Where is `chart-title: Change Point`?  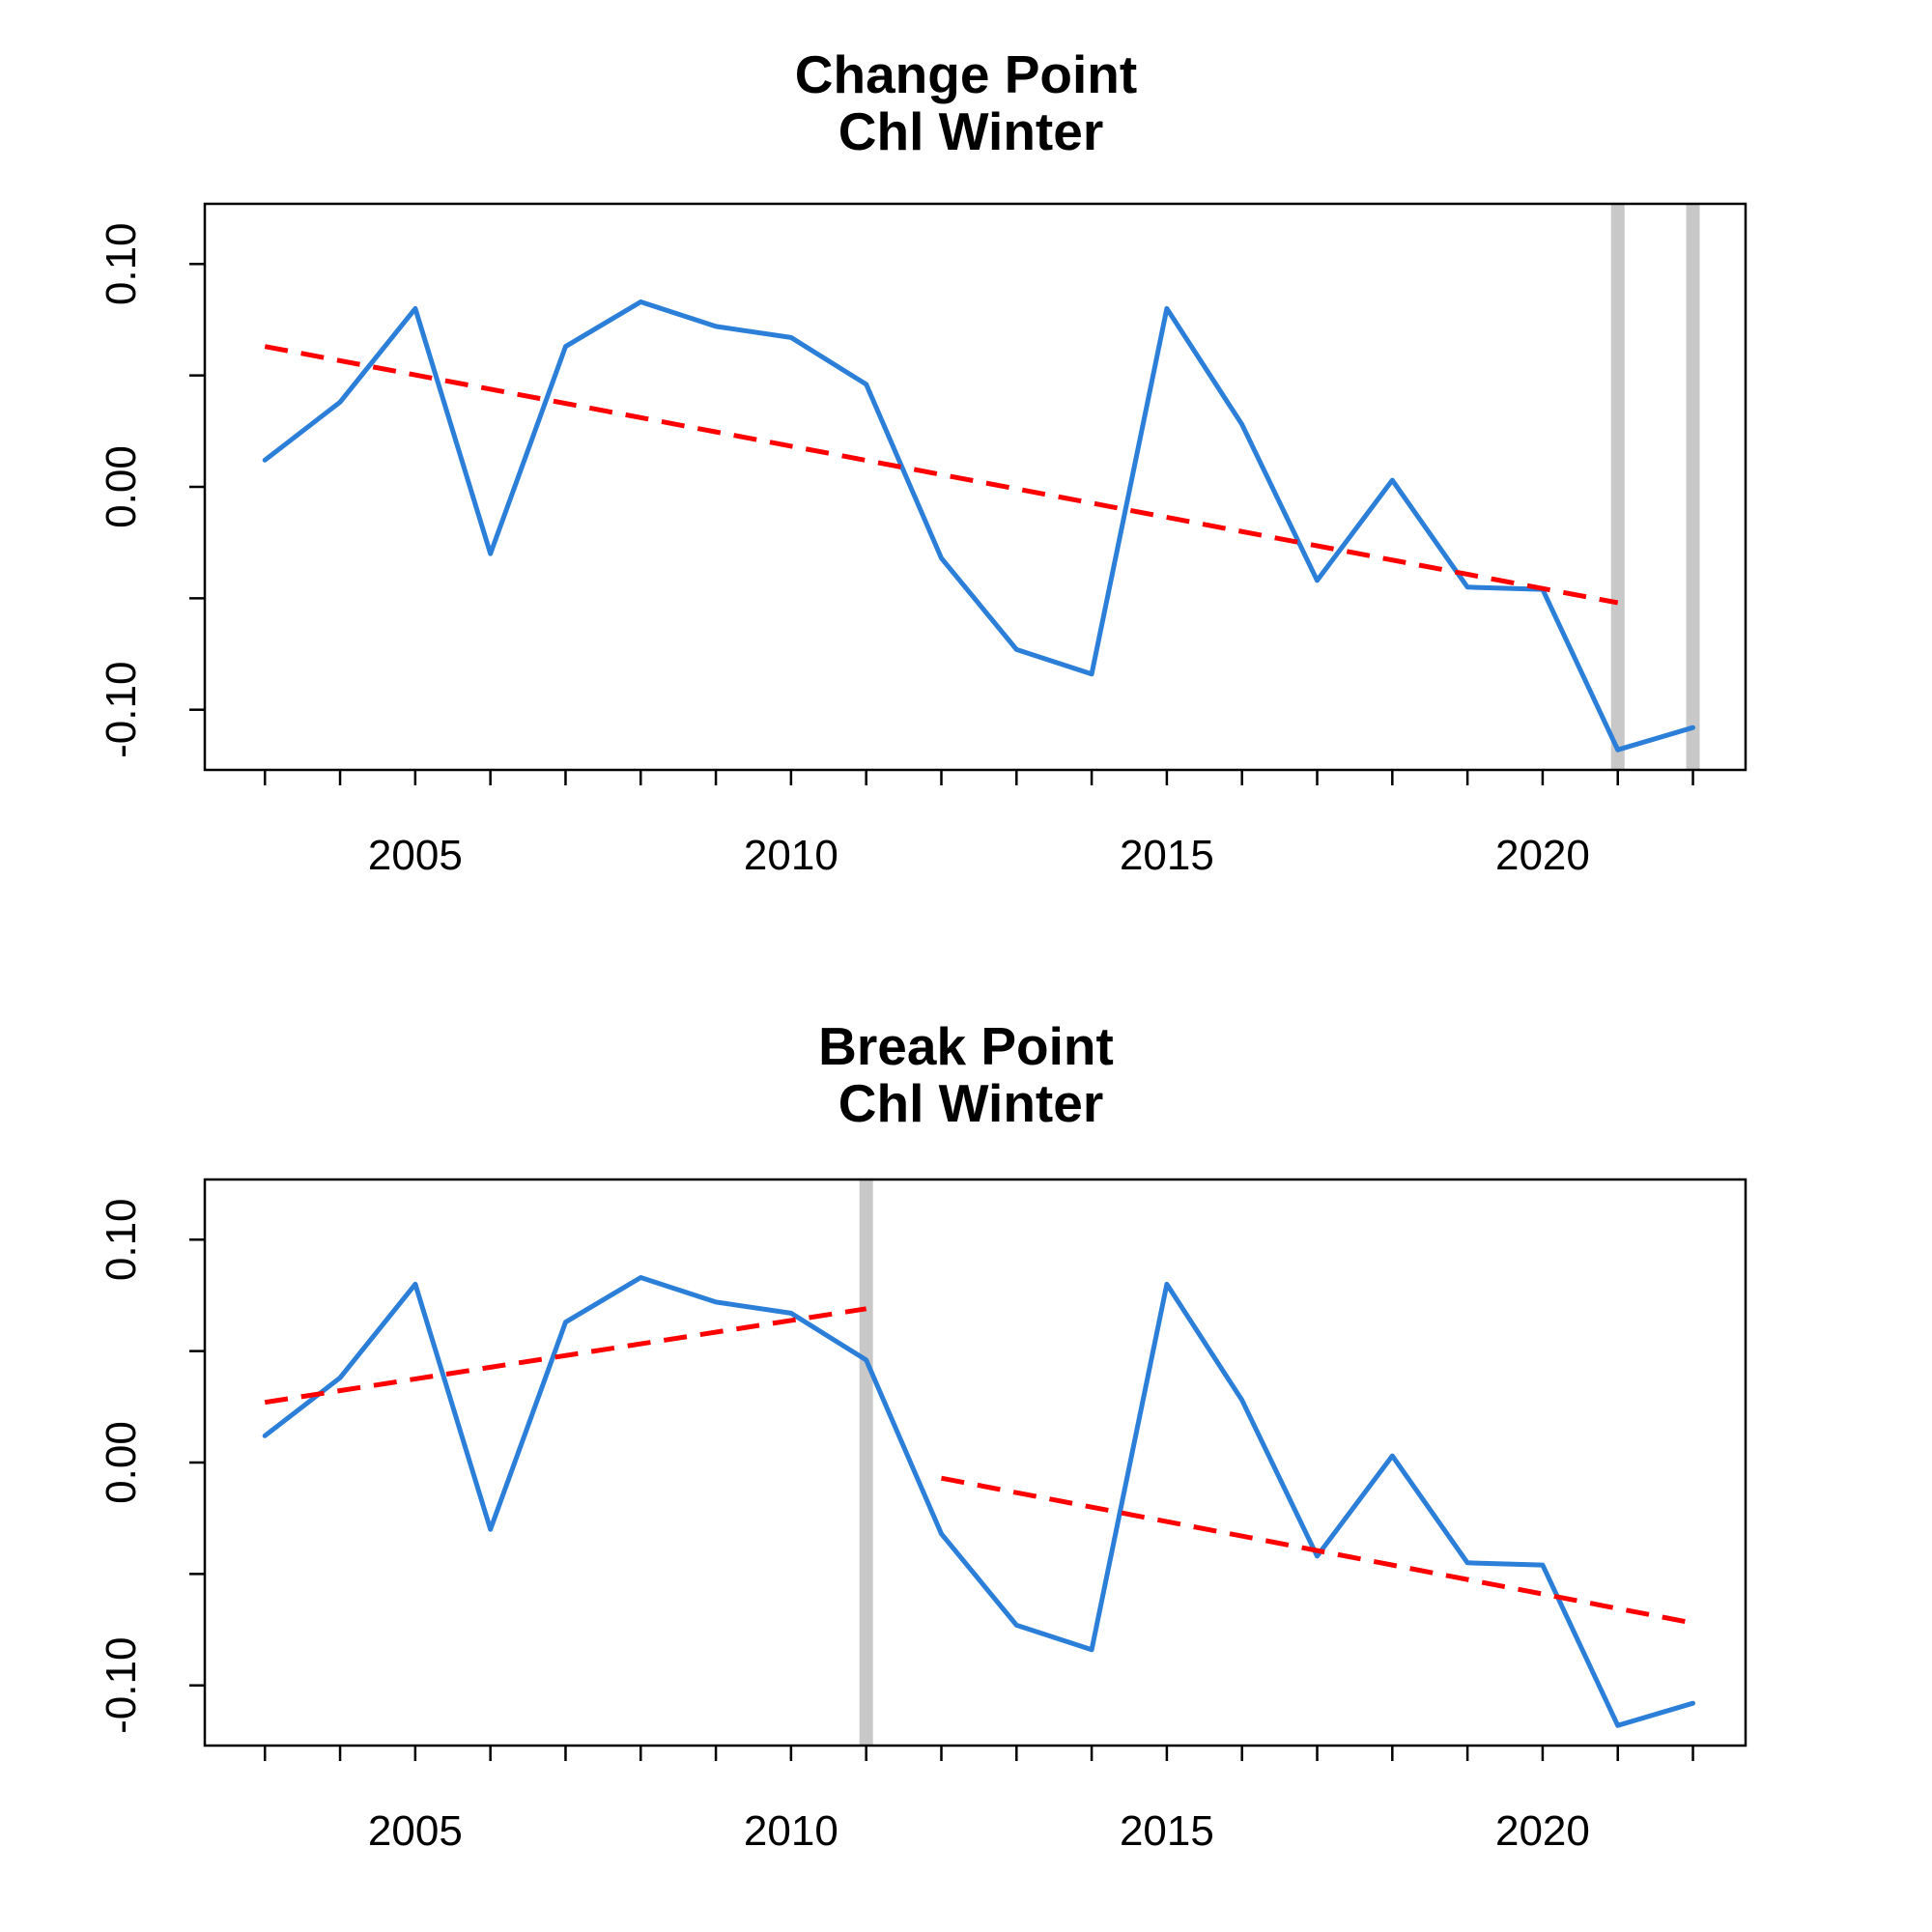
chart-title: Change Point is located at coordinates (966, 74).